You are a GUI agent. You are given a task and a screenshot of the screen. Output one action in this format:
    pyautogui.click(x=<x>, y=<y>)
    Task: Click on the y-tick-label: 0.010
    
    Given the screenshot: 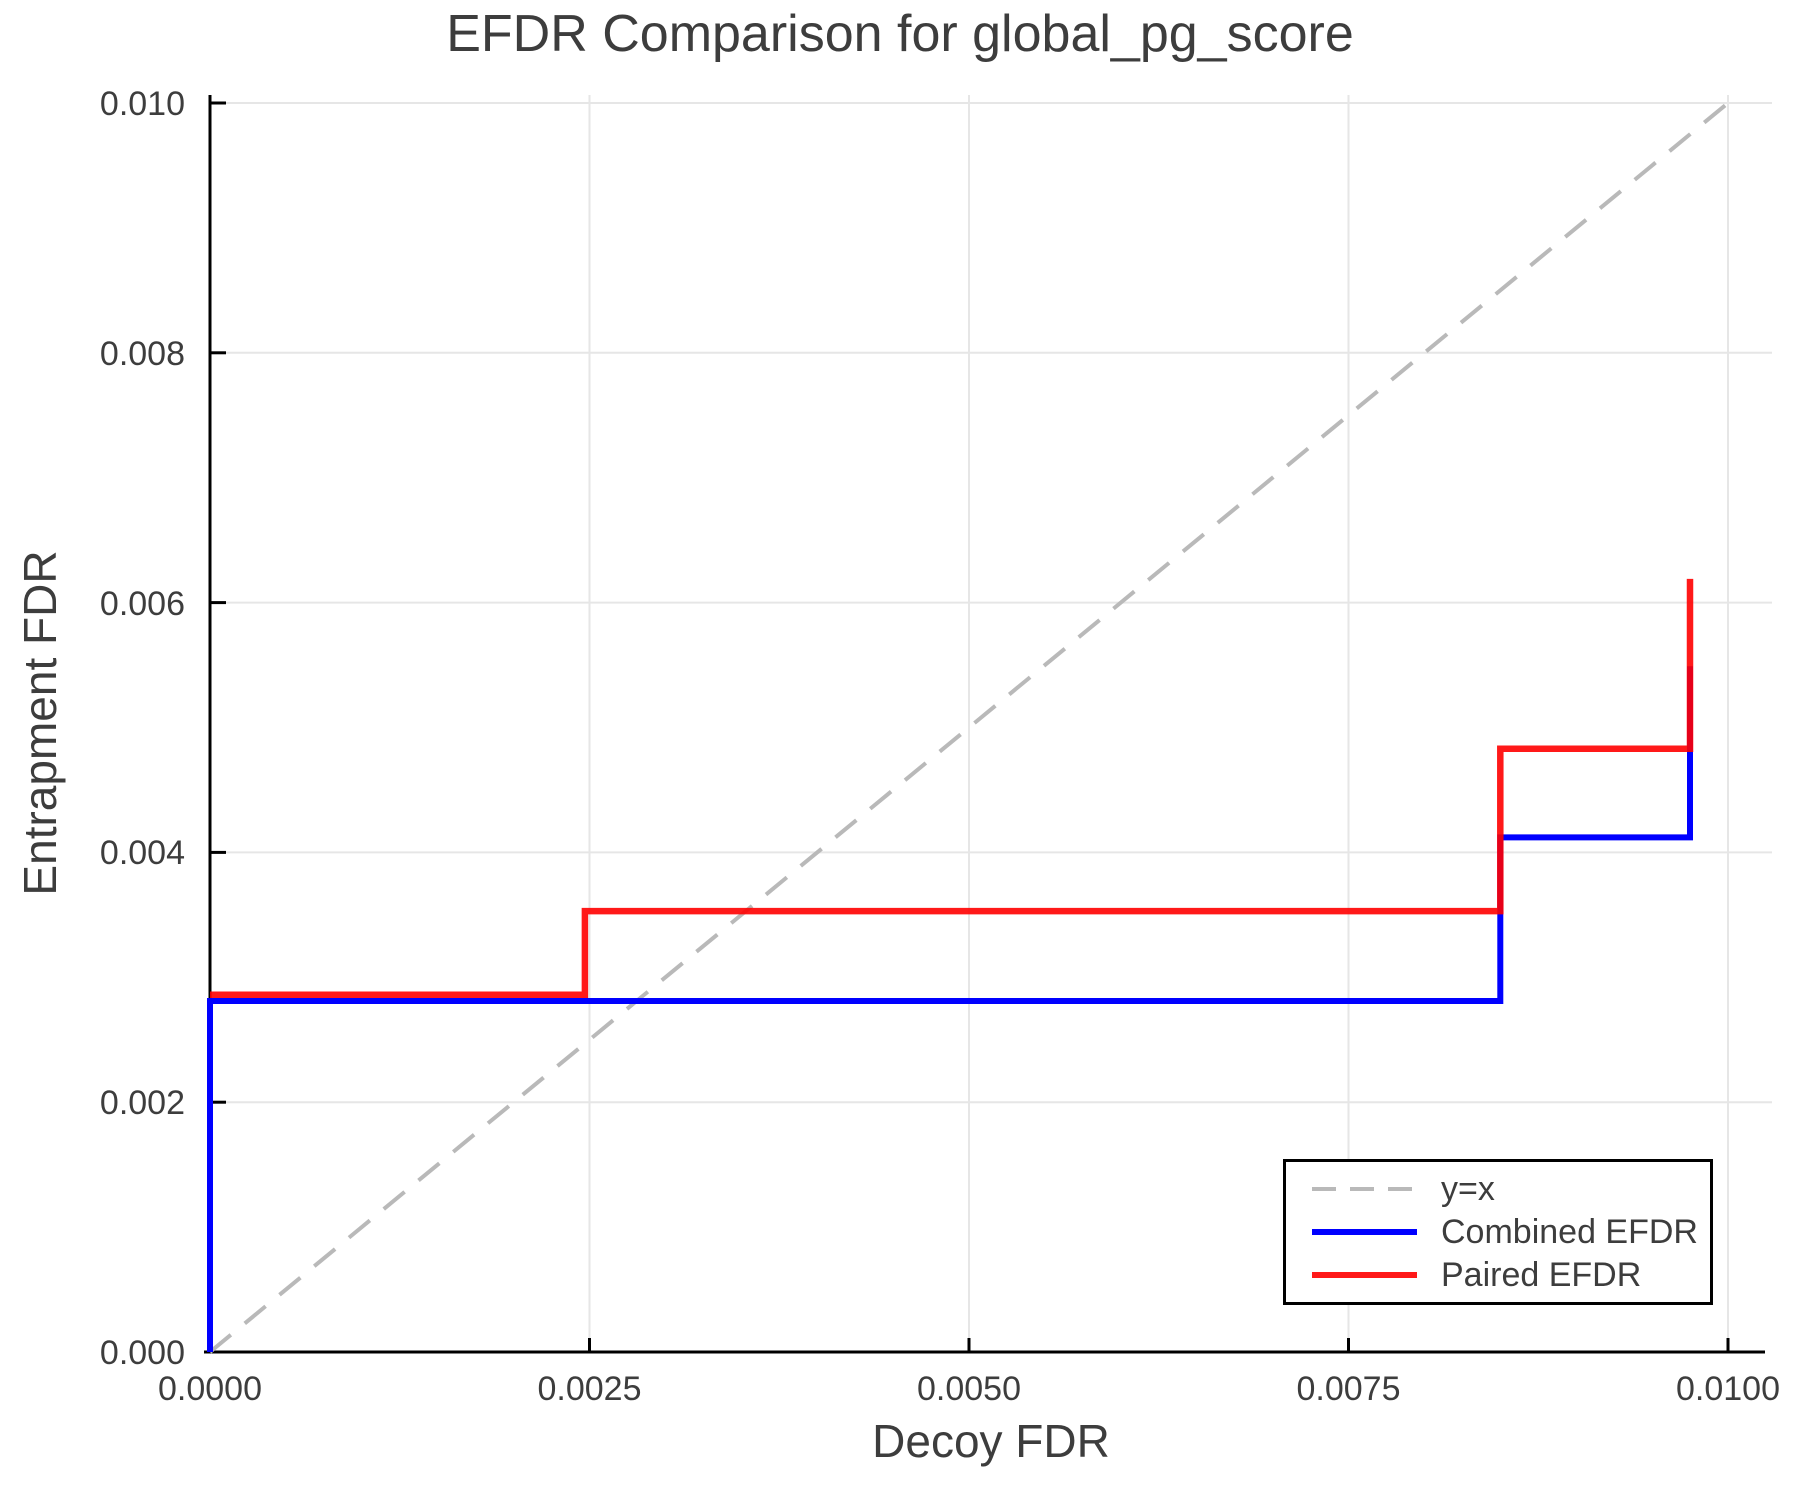 What is the action you would take?
    pyautogui.click(x=142, y=104)
    